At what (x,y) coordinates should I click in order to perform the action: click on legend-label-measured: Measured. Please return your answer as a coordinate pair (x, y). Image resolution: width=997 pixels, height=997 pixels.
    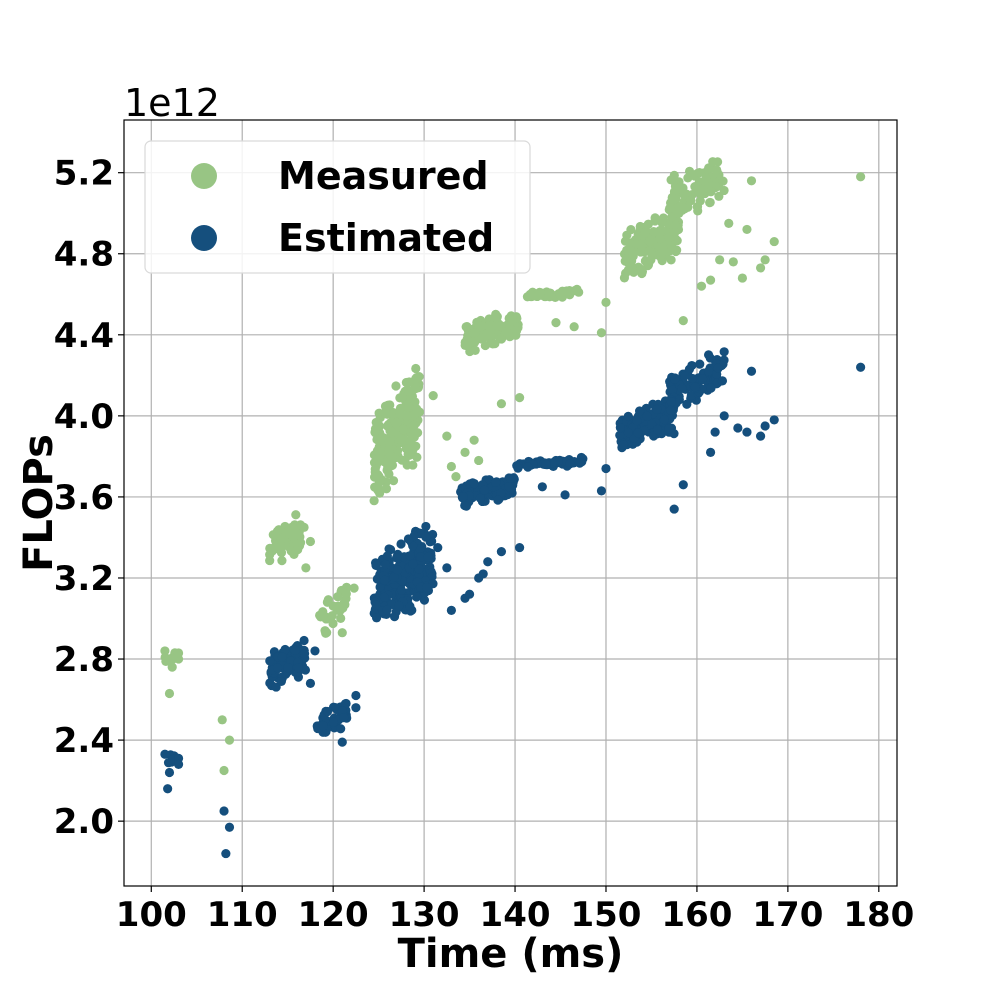
    Looking at the image, I should click on (383, 176).